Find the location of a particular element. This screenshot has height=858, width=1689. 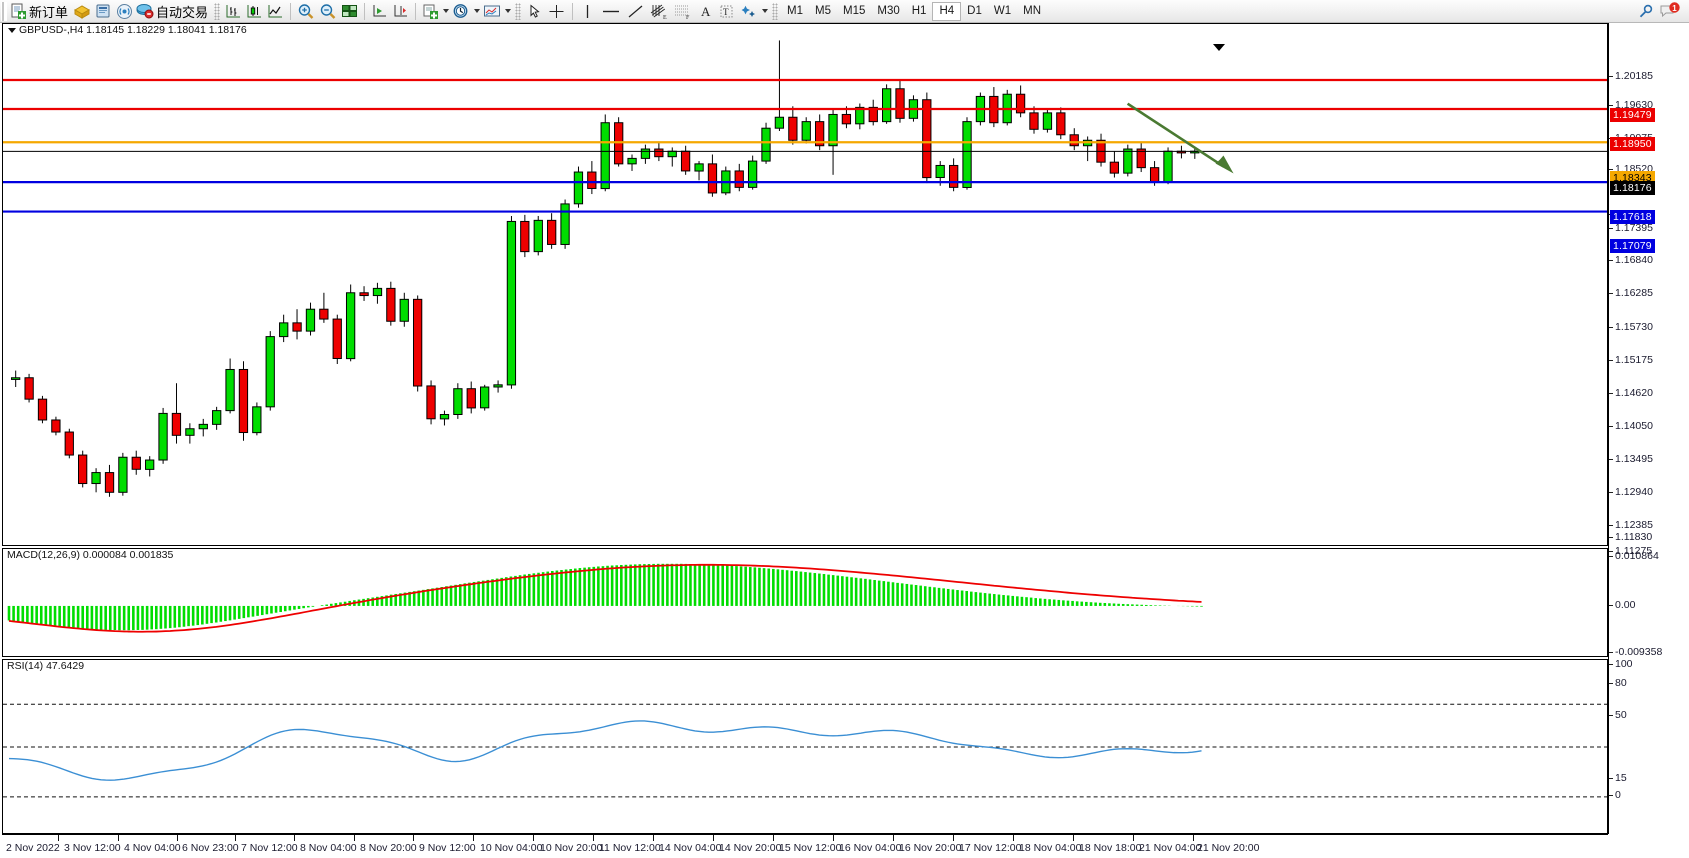

timeframe-m30: M30 is located at coordinates (888, 11).